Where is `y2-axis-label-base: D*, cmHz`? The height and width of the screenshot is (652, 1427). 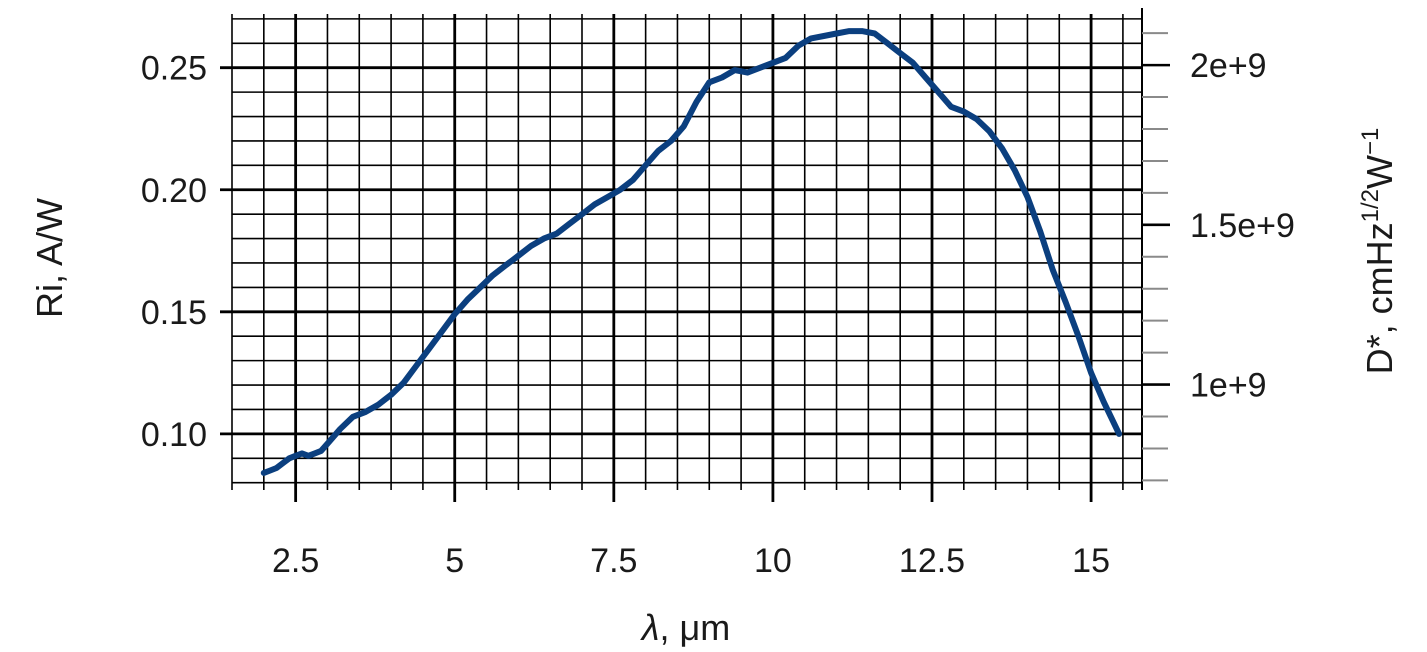
y2-axis-label-base: D*, cmHz is located at coordinates (1379, 298).